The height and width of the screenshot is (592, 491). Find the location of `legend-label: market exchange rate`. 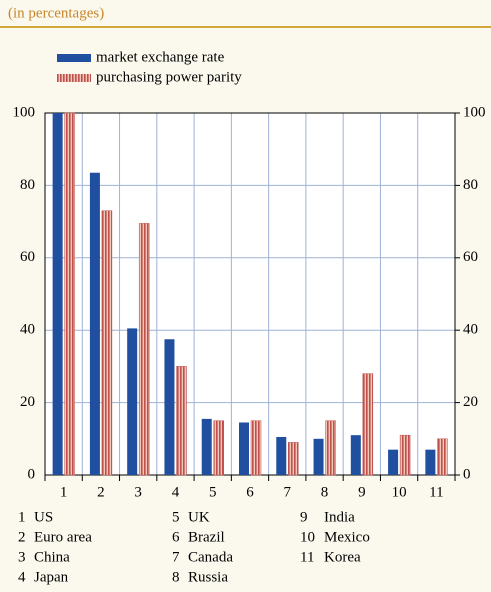

legend-label: market exchange rate is located at coordinates (160, 57).